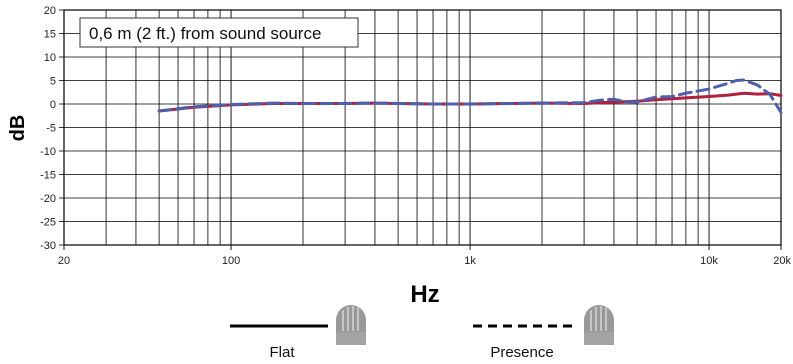 The width and height of the screenshot is (793, 364). I want to click on y-tick-labels: 20 15 10 5 0 -5 -10 -15 -20 -25 -30, so click(48, 128).